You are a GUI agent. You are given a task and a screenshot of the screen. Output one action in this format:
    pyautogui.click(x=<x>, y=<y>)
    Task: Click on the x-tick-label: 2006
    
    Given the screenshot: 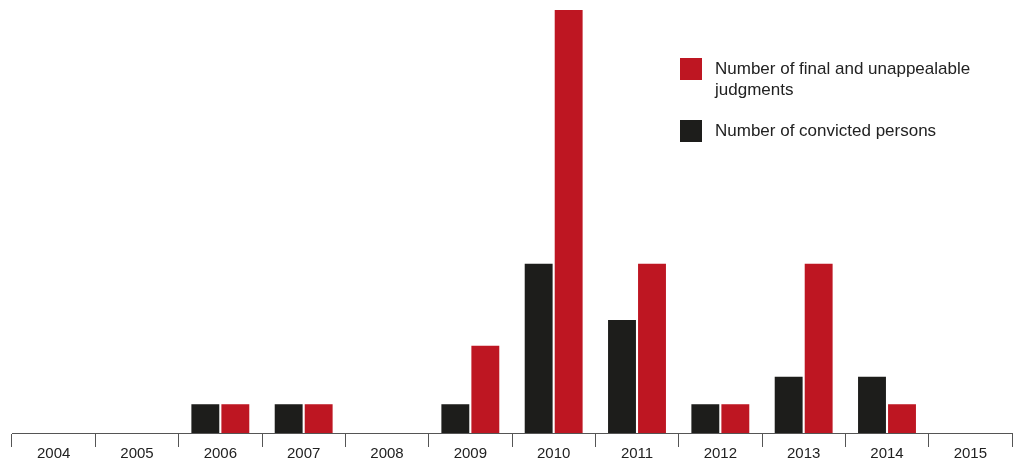 What is the action you would take?
    pyautogui.click(x=220, y=453)
    